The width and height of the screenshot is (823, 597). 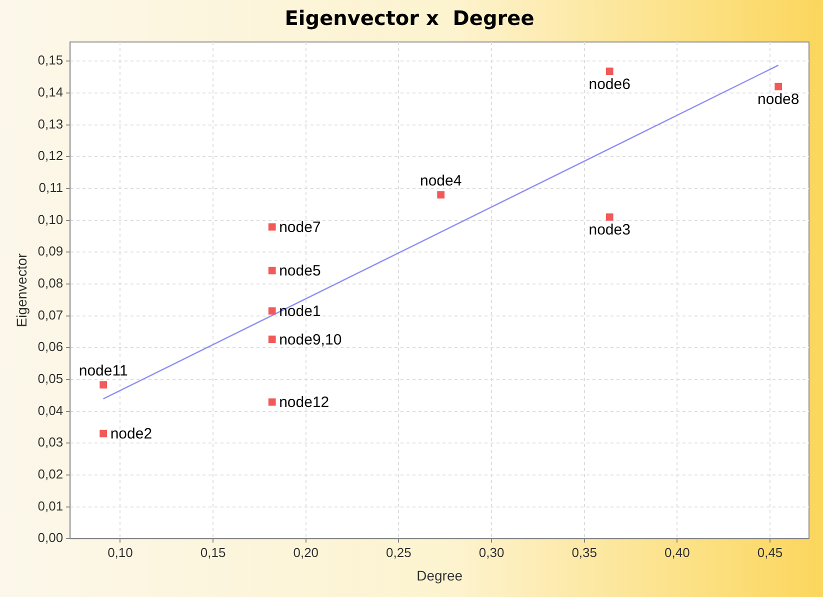 I want to click on data-label: node2, so click(x=131, y=434).